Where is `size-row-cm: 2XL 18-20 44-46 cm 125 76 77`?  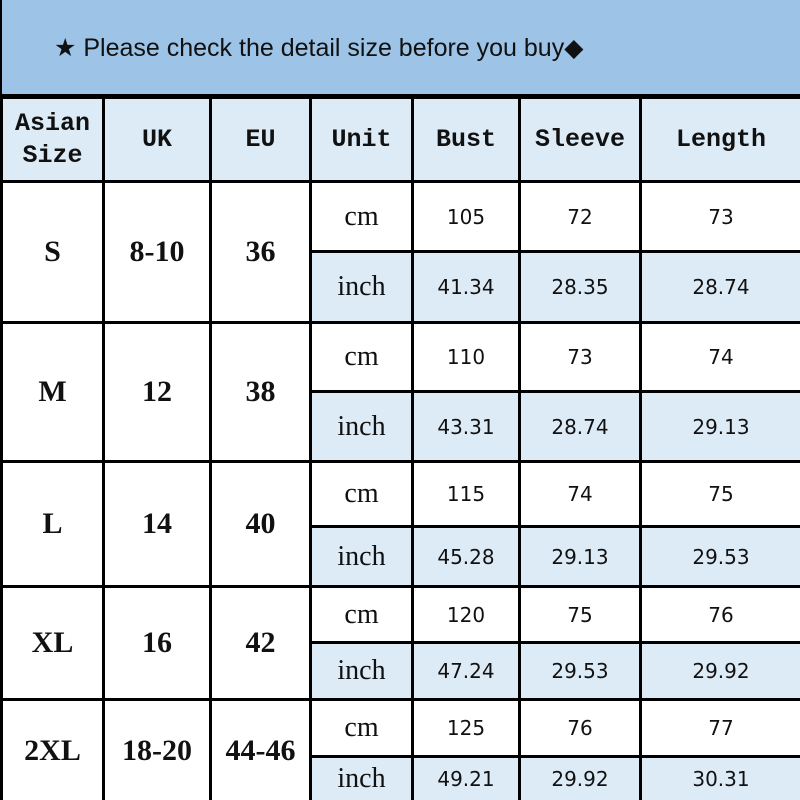
size-row-cm: 2XL 18-20 44-46 cm 125 76 77 is located at coordinates (400, 749).